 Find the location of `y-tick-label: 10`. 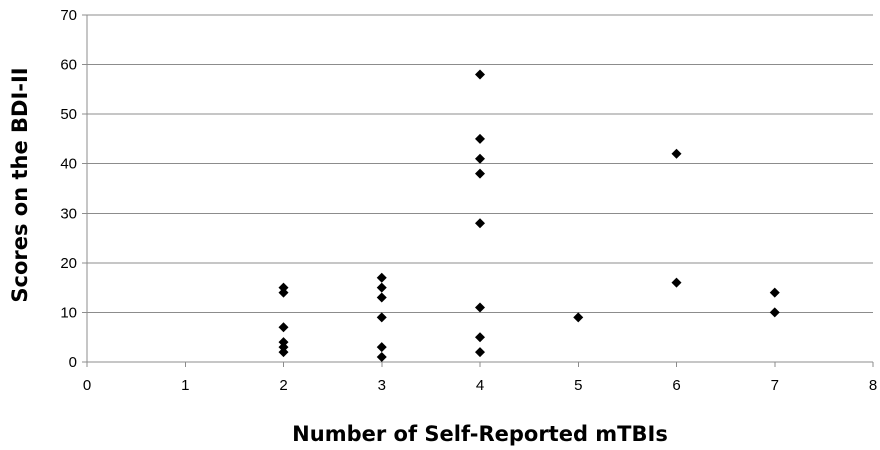

y-tick-label: 10 is located at coordinates (68, 312).